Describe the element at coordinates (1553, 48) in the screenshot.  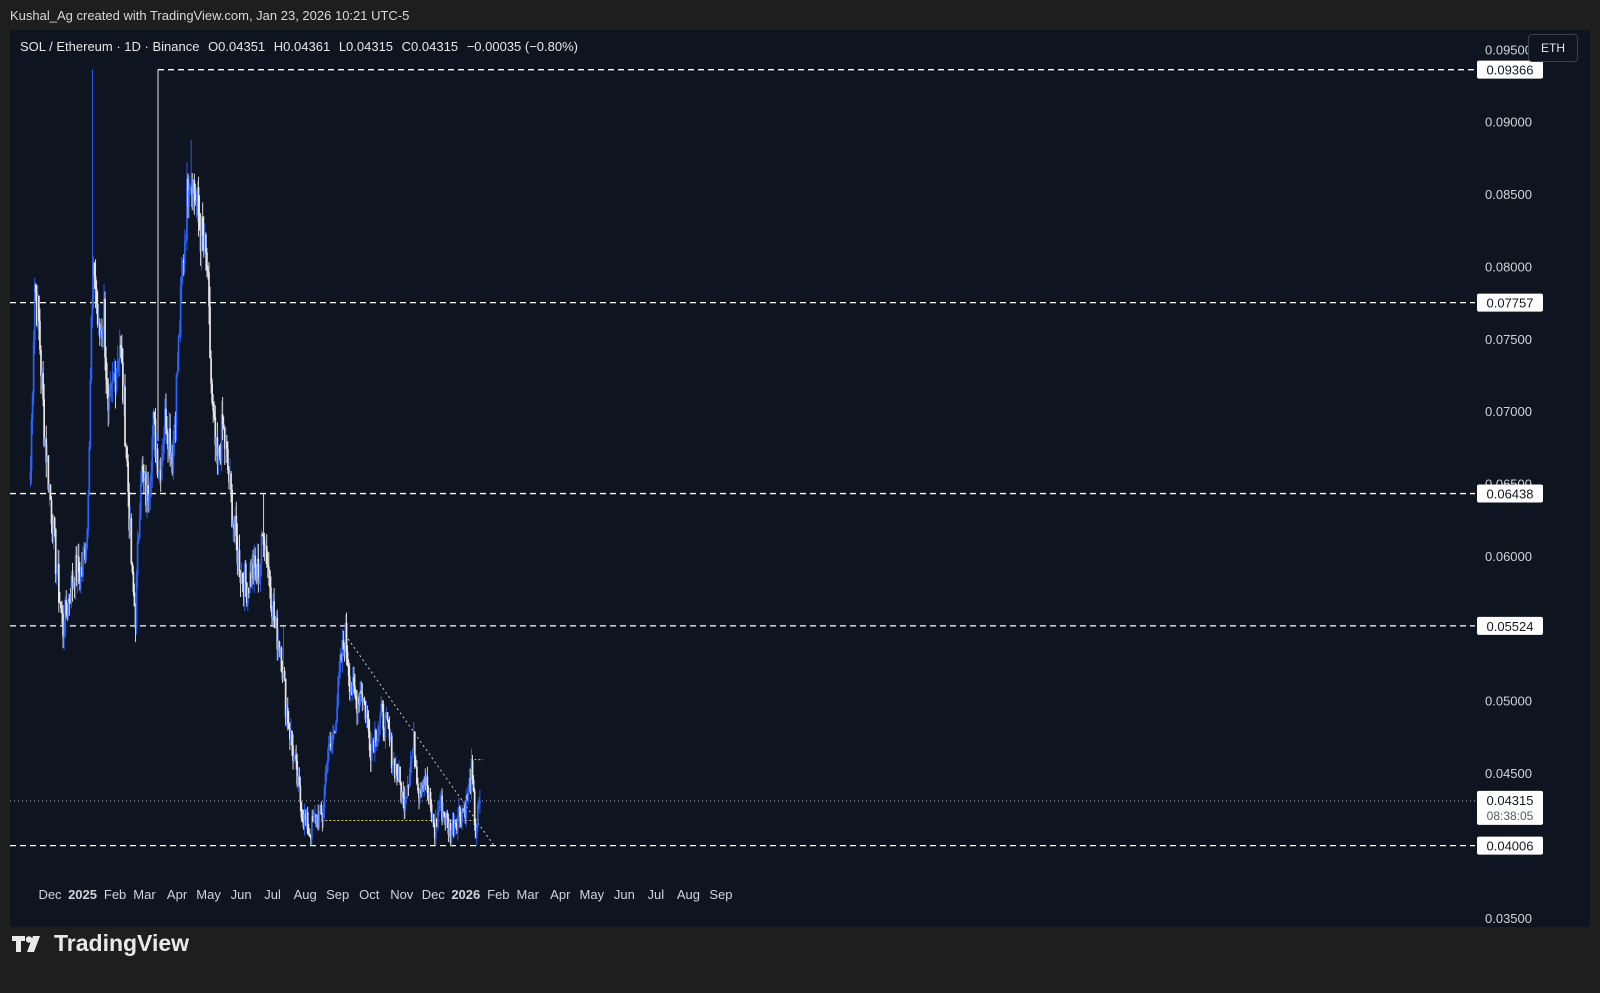
I see `compare-symbol-button: ETH` at that location.